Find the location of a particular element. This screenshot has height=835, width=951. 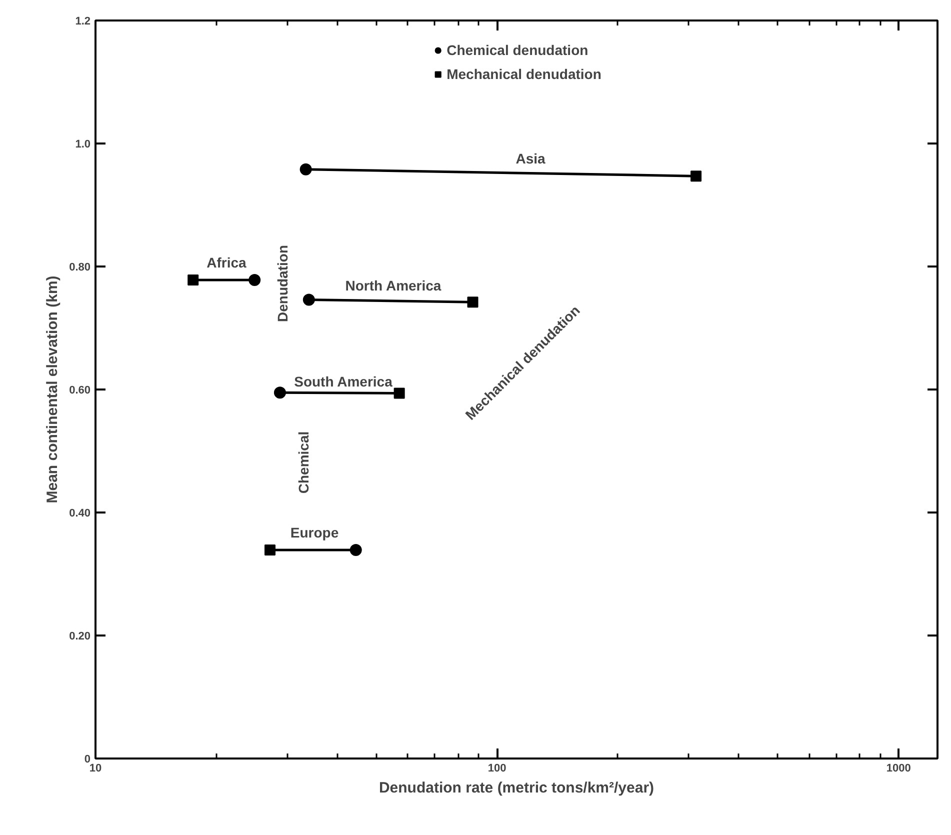

x-tick-label: 1000 is located at coordinates (898, 768).